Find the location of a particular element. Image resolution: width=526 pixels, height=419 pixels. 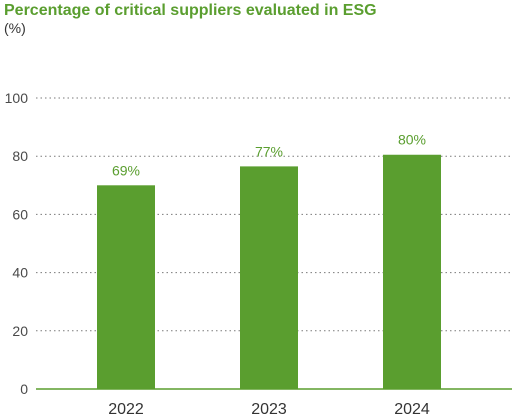

y-tick-label: 100 is located at coordinates (17, 98).